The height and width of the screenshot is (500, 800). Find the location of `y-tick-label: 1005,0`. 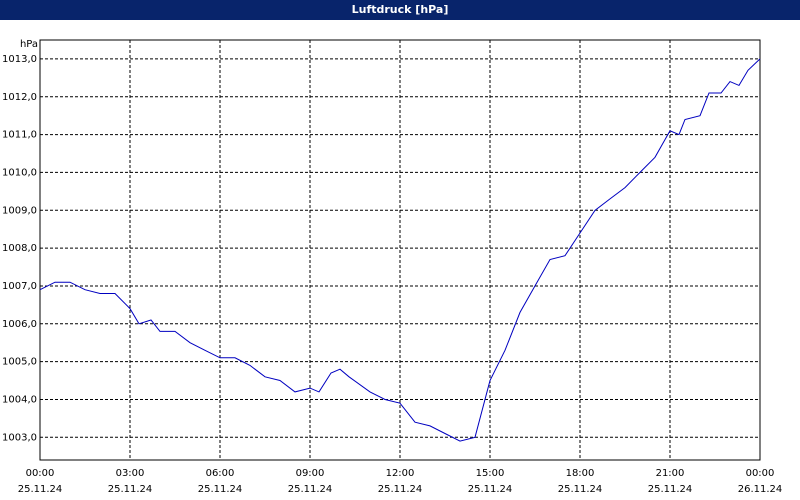

y-tick-label: 1005,0 is located at coordinates (19, 362).